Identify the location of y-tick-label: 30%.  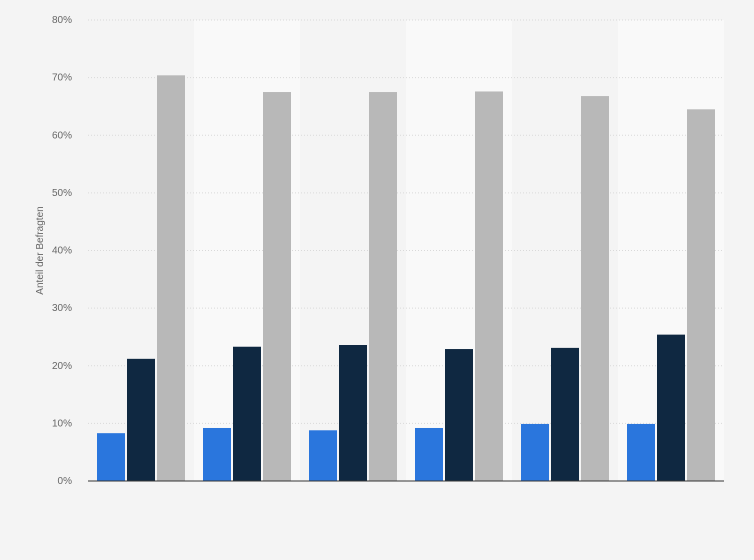
(62, 308).